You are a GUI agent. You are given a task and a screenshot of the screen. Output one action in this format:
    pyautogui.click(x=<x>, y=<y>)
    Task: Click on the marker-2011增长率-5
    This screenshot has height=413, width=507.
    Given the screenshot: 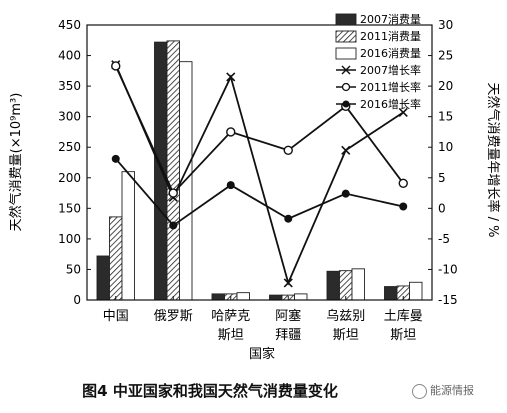 What is the action you would take?
    pyautogui.click(x=403, y=183)
    